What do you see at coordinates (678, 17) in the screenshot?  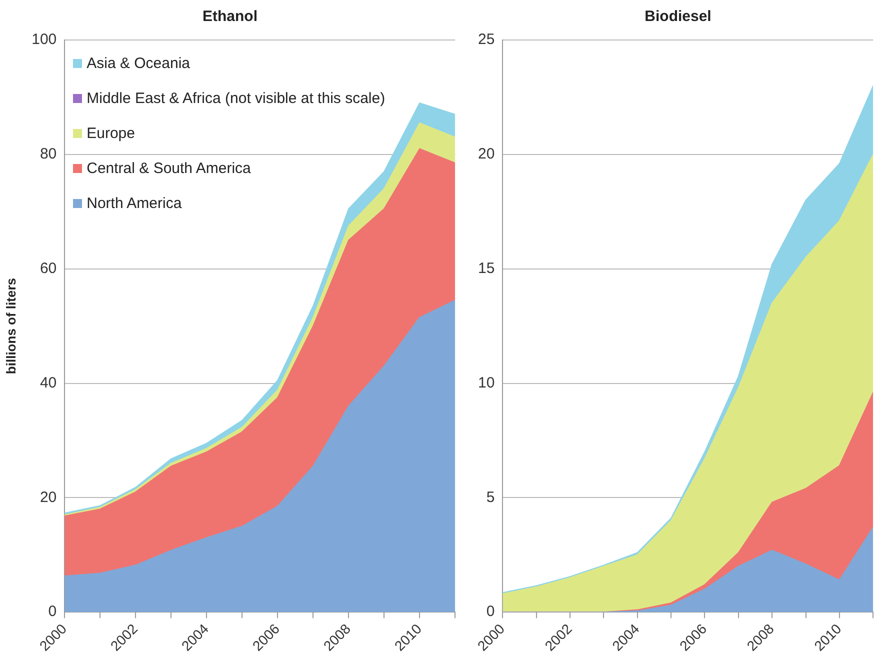 I see `chart-title: Biodiesel` at bounding box center [678, 17].